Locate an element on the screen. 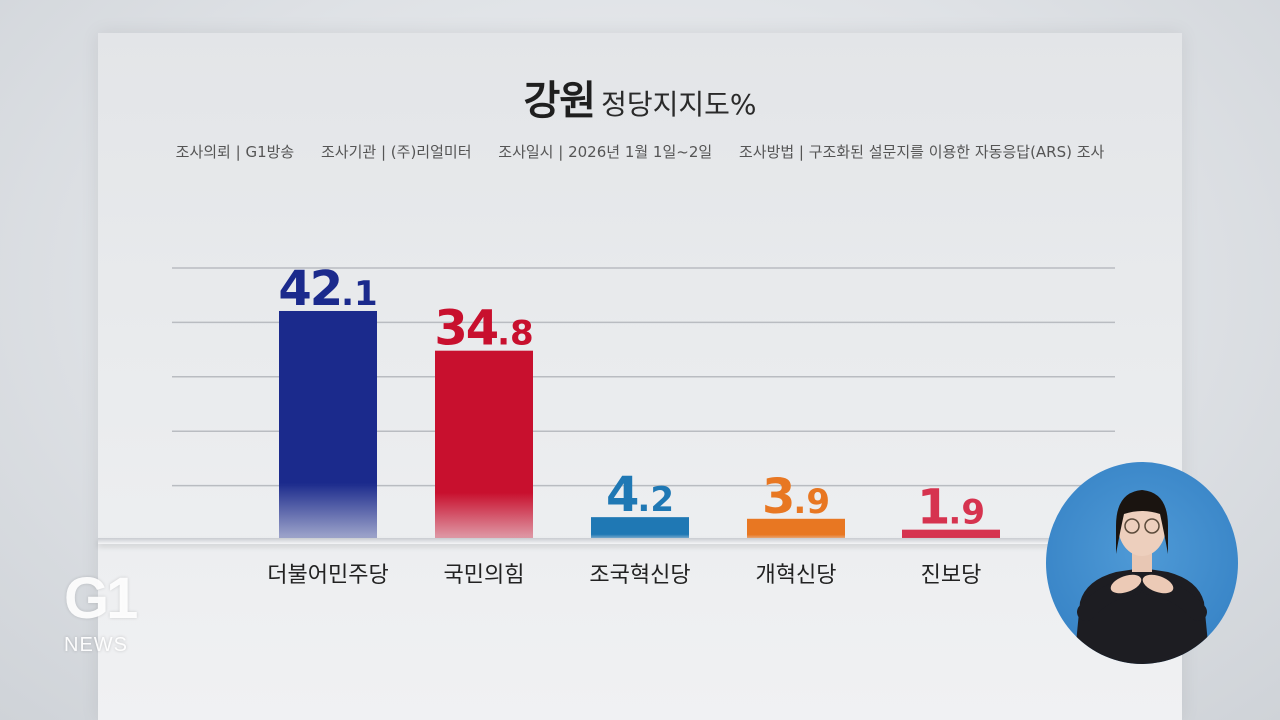 The height and width of the screenshot is (720, 1280). category-label-3: 조국혁신당 is located at coordinates (639, 575).